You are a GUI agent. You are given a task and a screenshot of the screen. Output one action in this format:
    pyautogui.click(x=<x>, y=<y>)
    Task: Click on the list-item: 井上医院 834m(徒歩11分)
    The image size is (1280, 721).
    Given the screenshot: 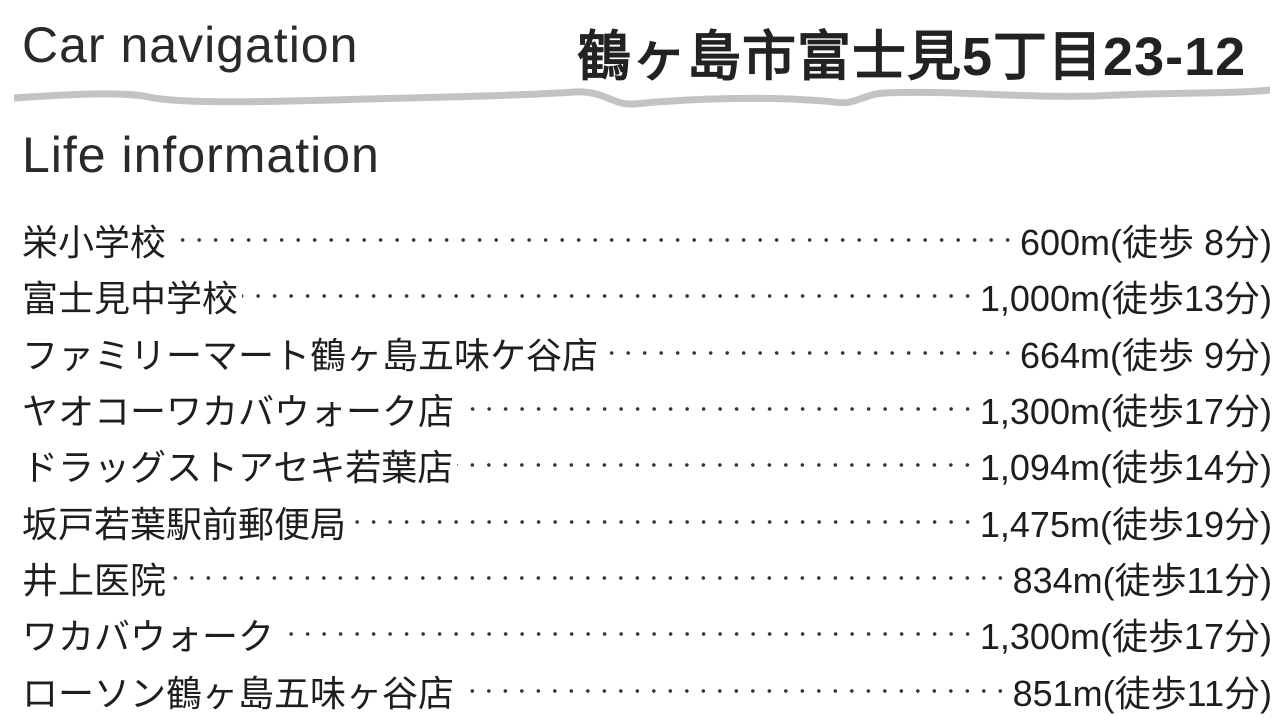 What is the action you would take?
    pyautogui.click(x=647, y=578)
    